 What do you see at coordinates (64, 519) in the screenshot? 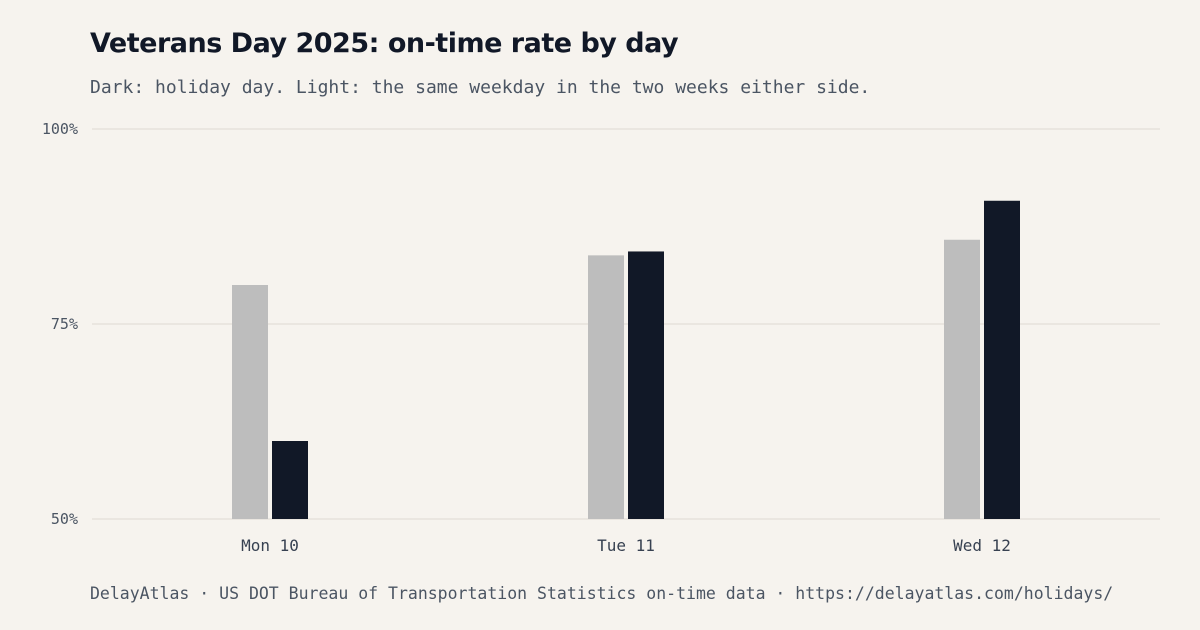
I see `y-tick-label: 50%` at bounding box center [64, 519].